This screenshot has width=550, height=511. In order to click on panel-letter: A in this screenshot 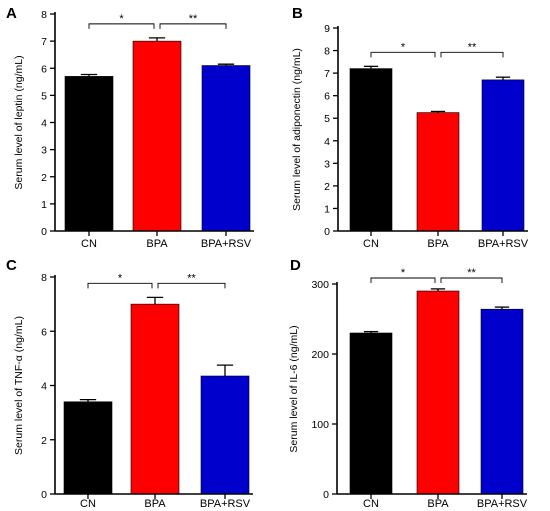, I will do `click(11, 13)`.